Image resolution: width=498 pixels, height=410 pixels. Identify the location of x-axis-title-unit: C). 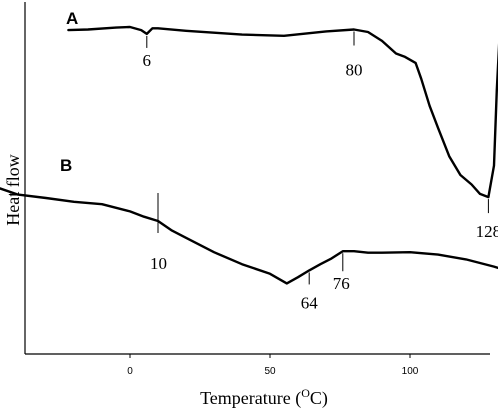
(319, 398).